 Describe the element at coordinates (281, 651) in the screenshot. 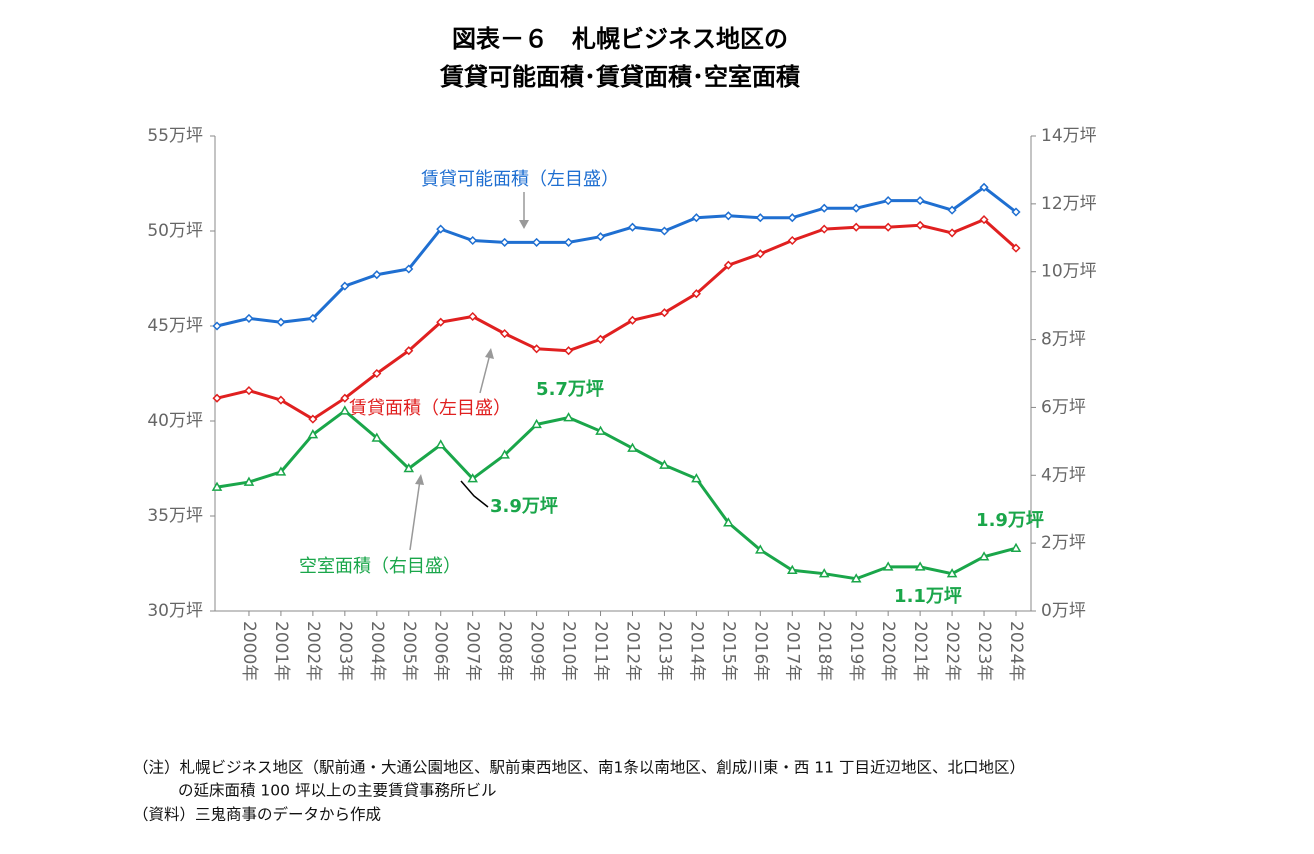

I see `x-tick-label: 2001年` at that location.